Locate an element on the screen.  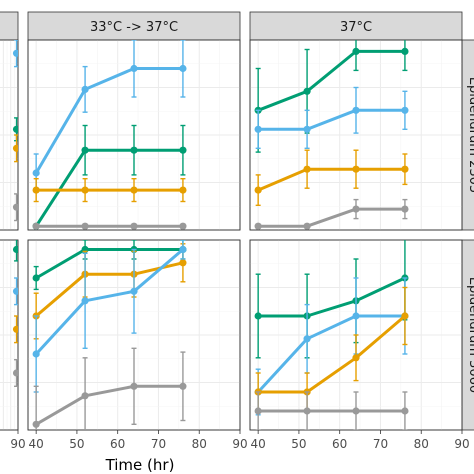
panel-border is located at coordinates (9, 335).